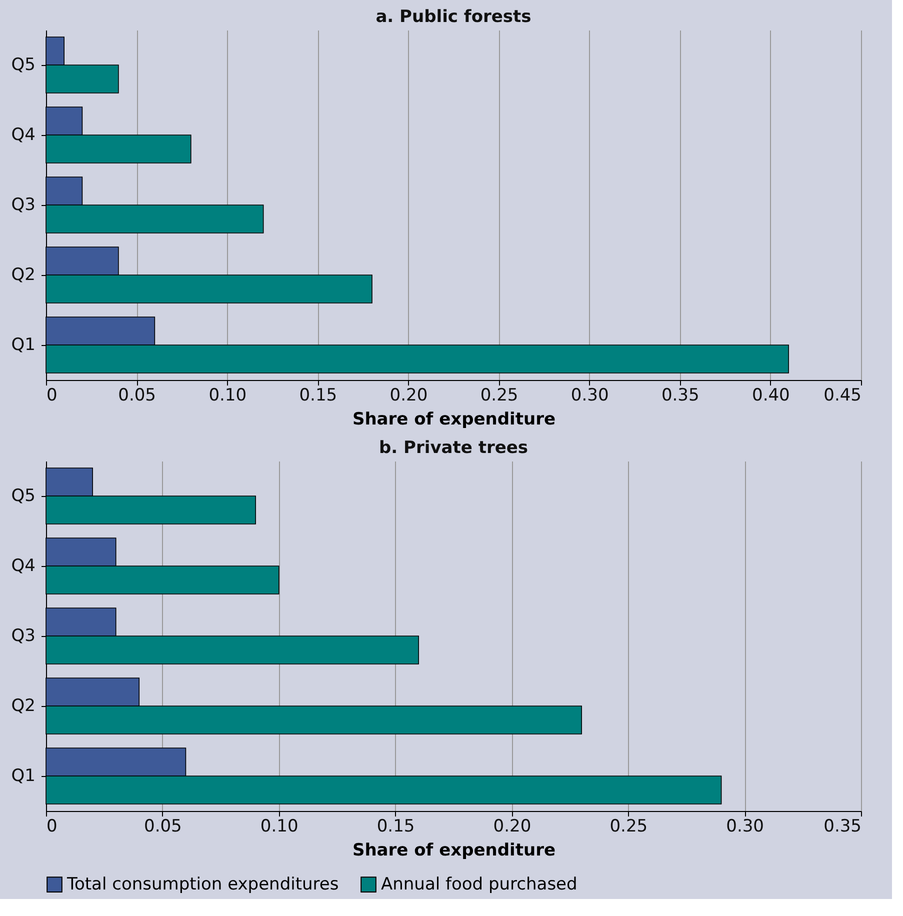 This screenshot has width=903, height=916. Describe the element at coordinates (479, 884) in the screenshot. I see `legend-label: Annual food purchased` at that location.